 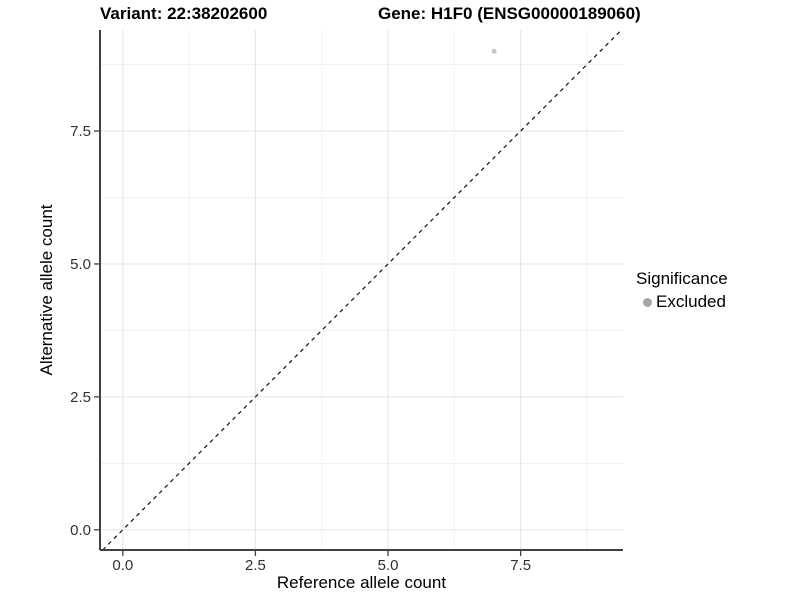 What do you see at coordinates (80, 397) in the screenshot?
I see `y-tick-label: 2.5` at bounding box center [80, 397].